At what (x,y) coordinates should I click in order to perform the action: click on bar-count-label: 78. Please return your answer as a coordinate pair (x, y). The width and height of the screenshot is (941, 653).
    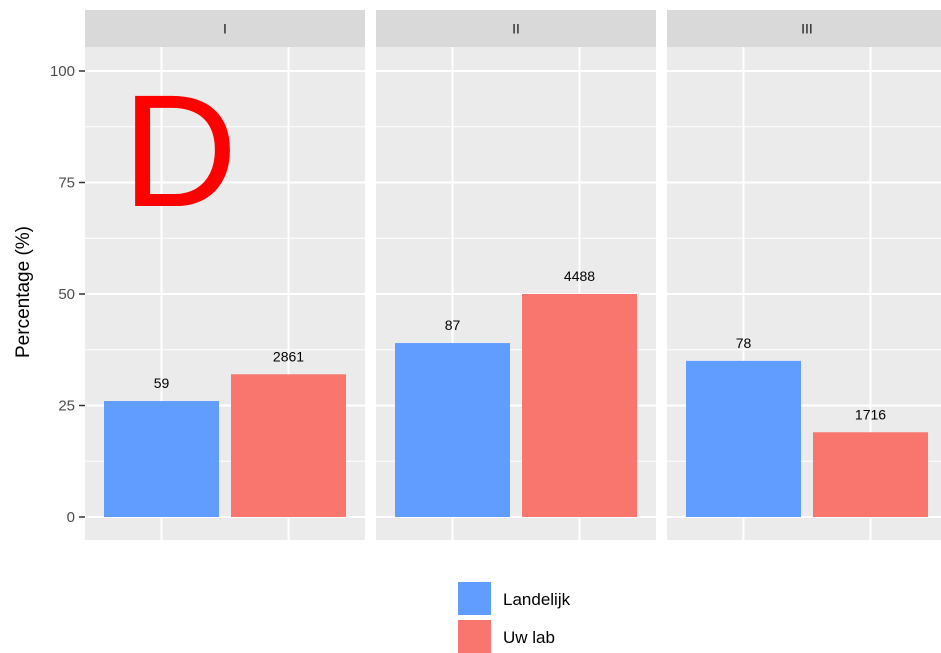
    Looking at the image, I should click on (744, 343).